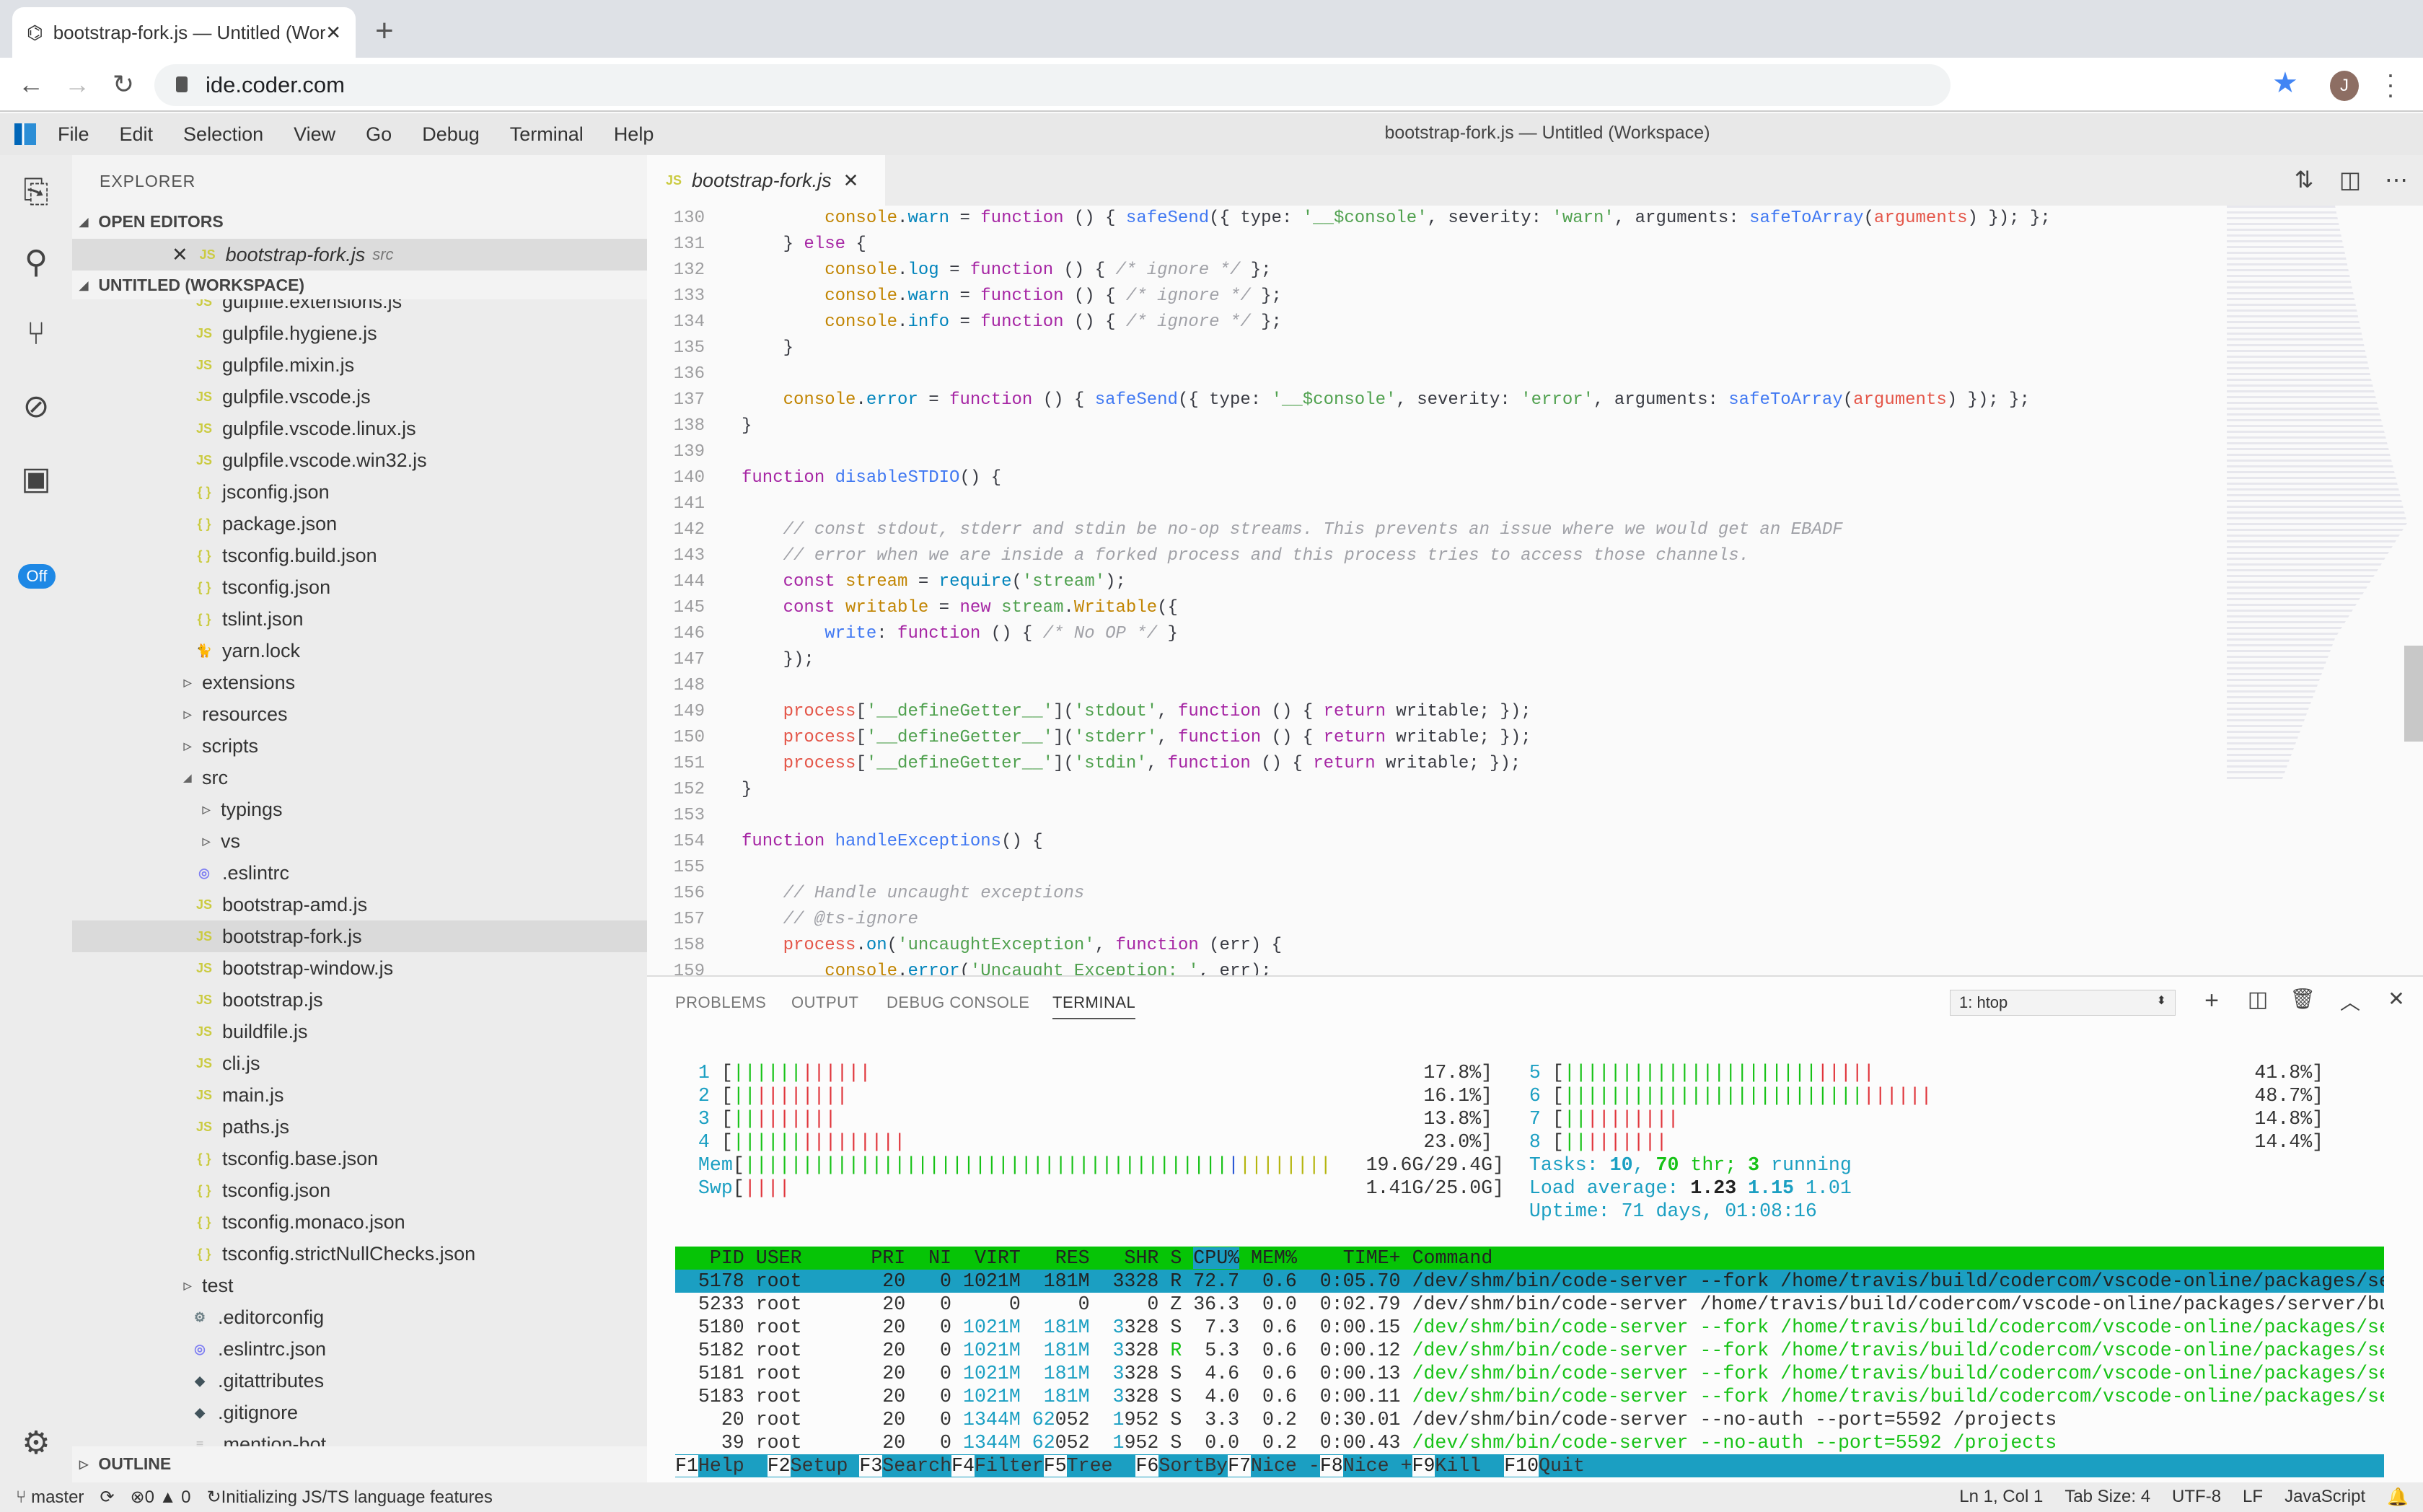  I want to click on file-tree-item: { } tsconfig.base.json, so click(359, 1159).